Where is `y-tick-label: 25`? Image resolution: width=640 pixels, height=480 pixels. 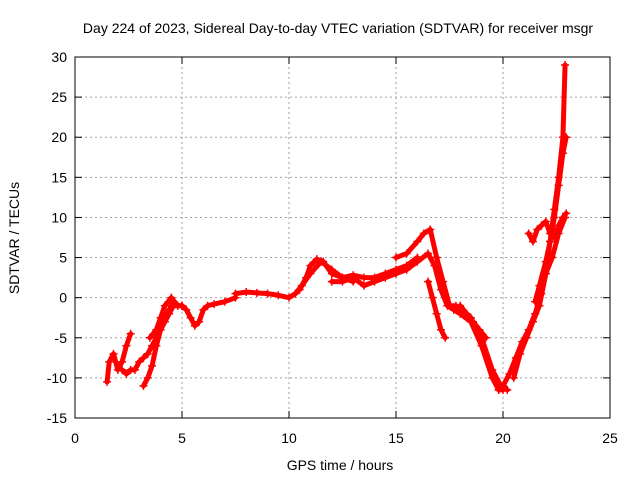 y-tick-label: 25 is located at coordinates (59, 97).